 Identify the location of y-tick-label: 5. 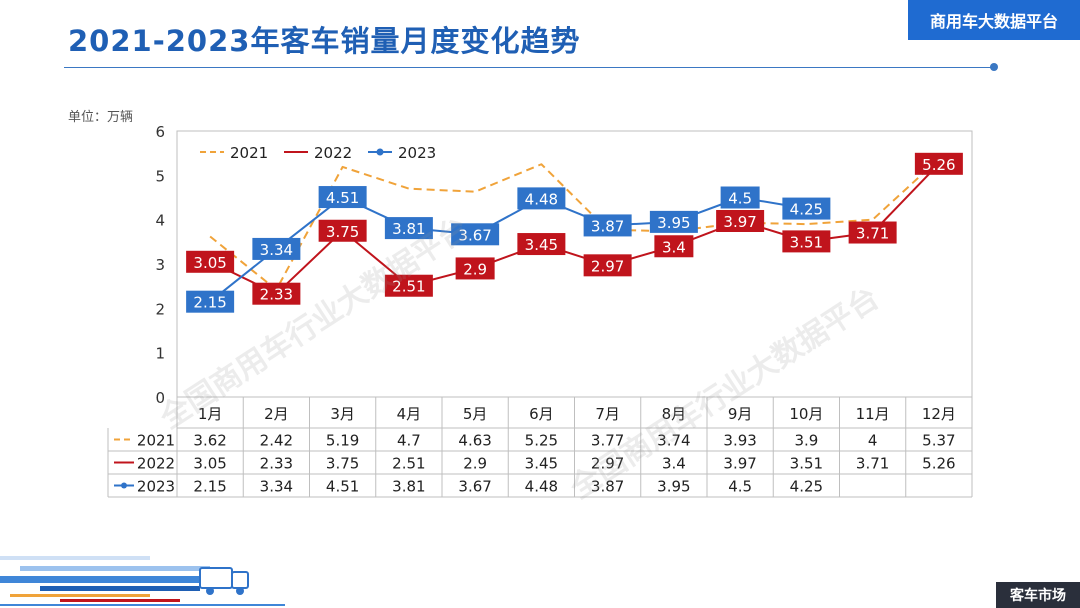
(160, 176).